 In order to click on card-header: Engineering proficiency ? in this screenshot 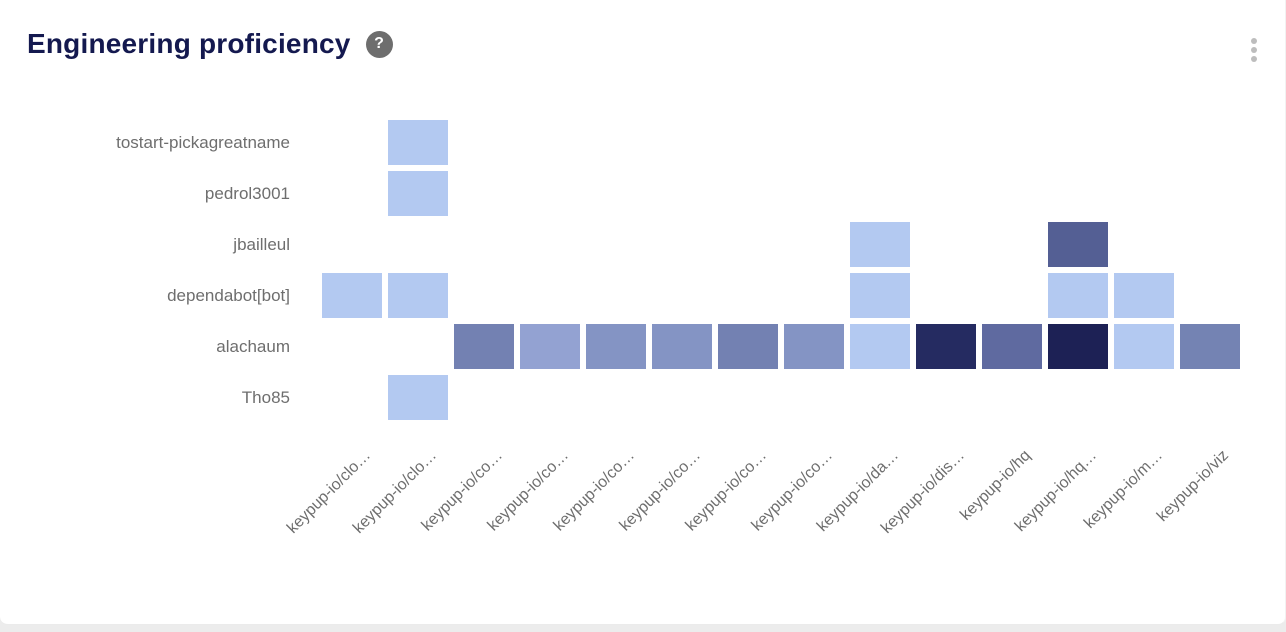, I will do `click(646, 44)`.